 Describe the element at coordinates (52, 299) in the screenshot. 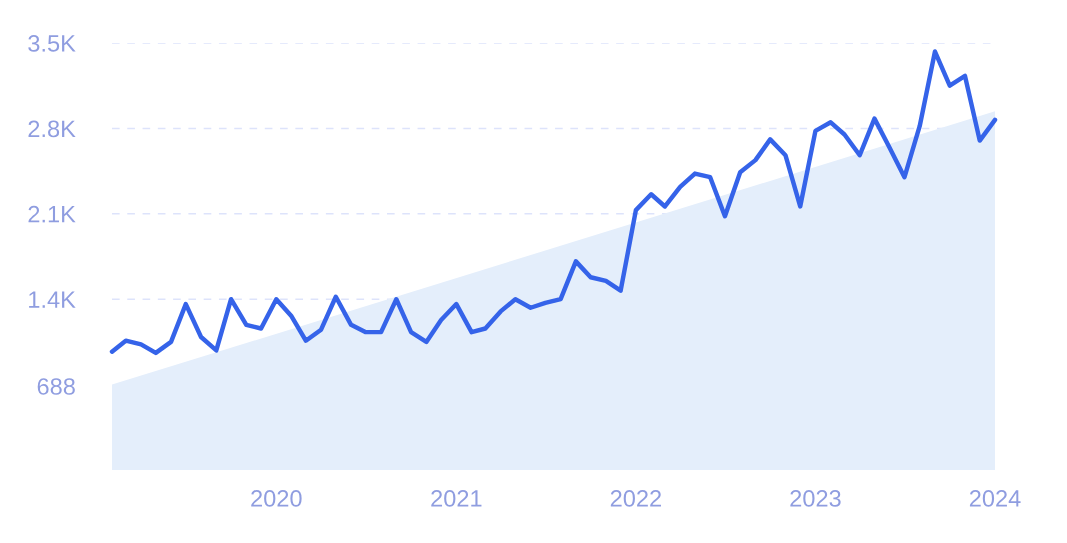

I see `y-tick-label: 1.4K` at that location.